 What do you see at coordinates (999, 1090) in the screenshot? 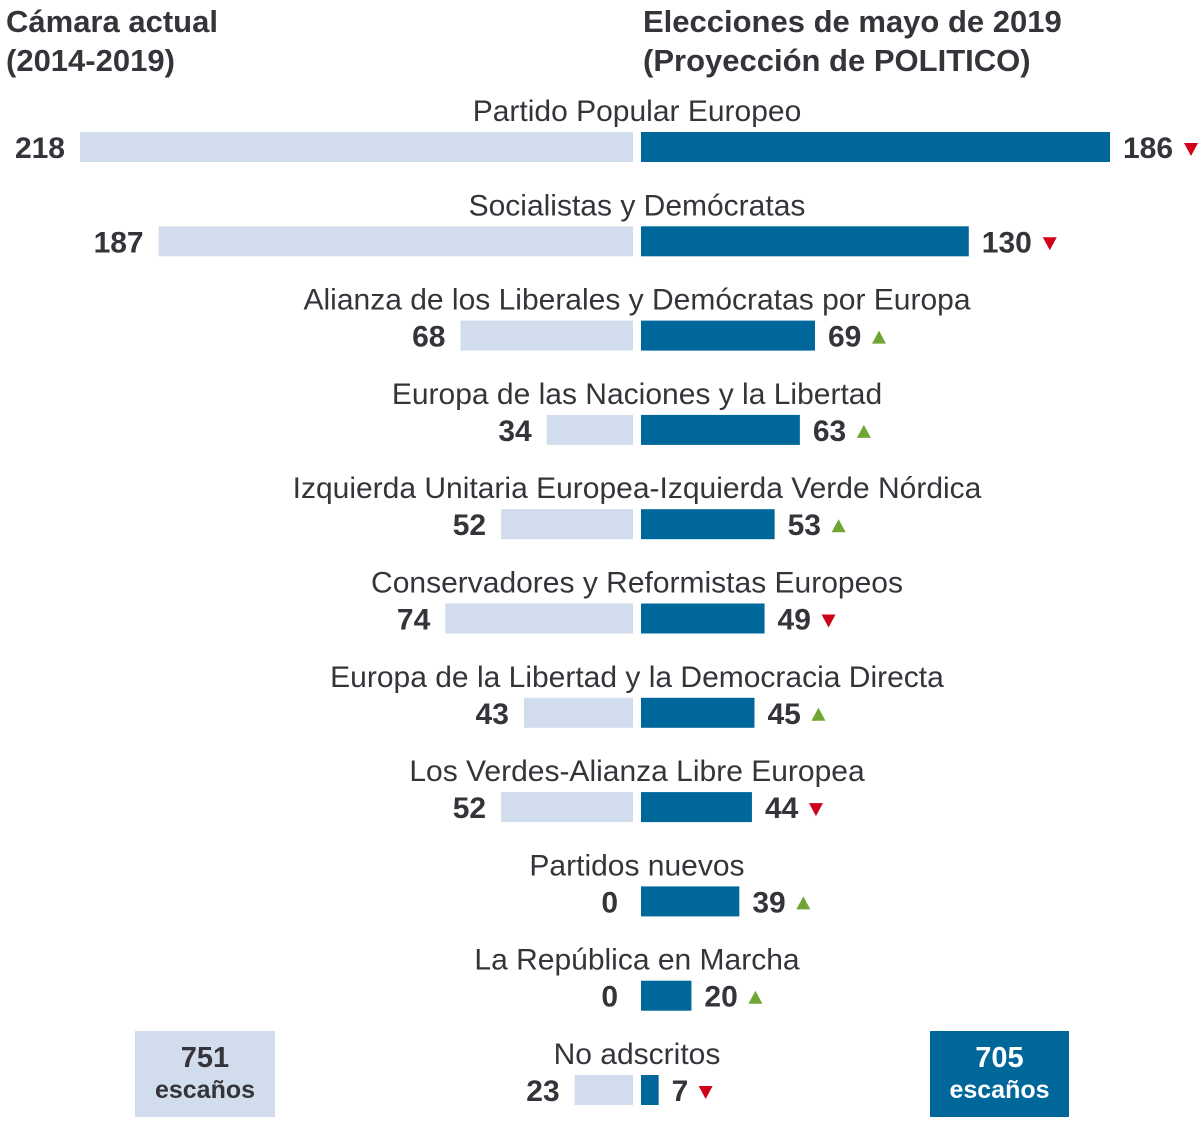
I see `projection-total-label: escaños` at bounding box center [999, 1090].